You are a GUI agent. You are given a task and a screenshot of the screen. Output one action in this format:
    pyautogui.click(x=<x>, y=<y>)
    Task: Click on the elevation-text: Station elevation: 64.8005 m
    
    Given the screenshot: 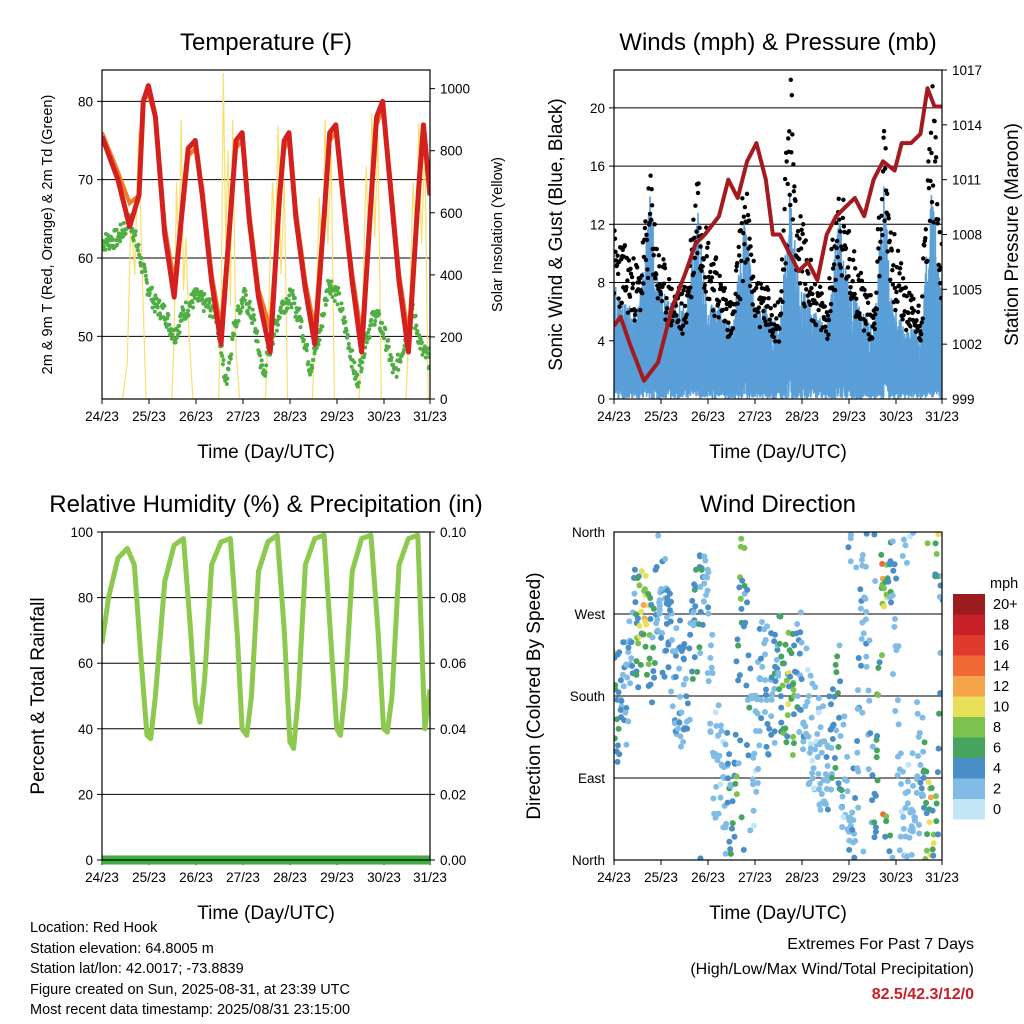 What is the action you would take?
    pyautogui.click(x=122, y=948)
    